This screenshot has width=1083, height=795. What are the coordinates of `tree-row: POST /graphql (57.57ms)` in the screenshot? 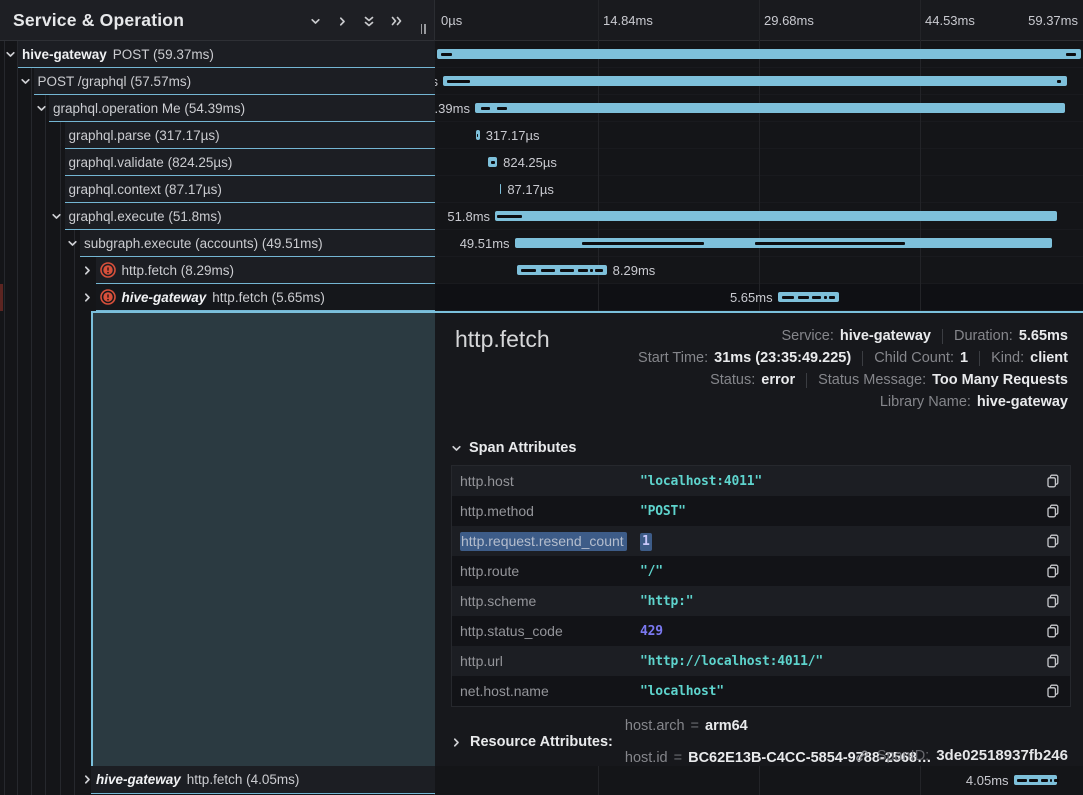 It's located at (217, 81).